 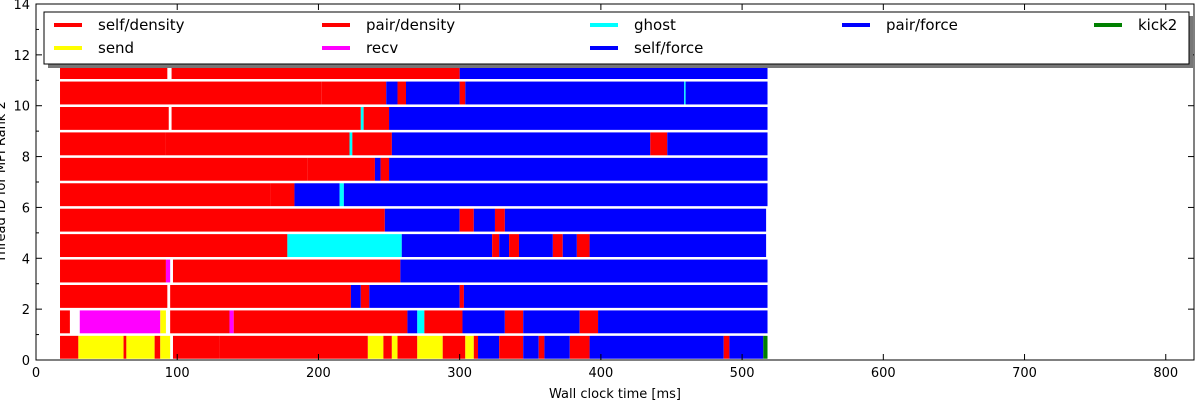 I want to click on legend-label: self/force, so click(x=668, y=48).